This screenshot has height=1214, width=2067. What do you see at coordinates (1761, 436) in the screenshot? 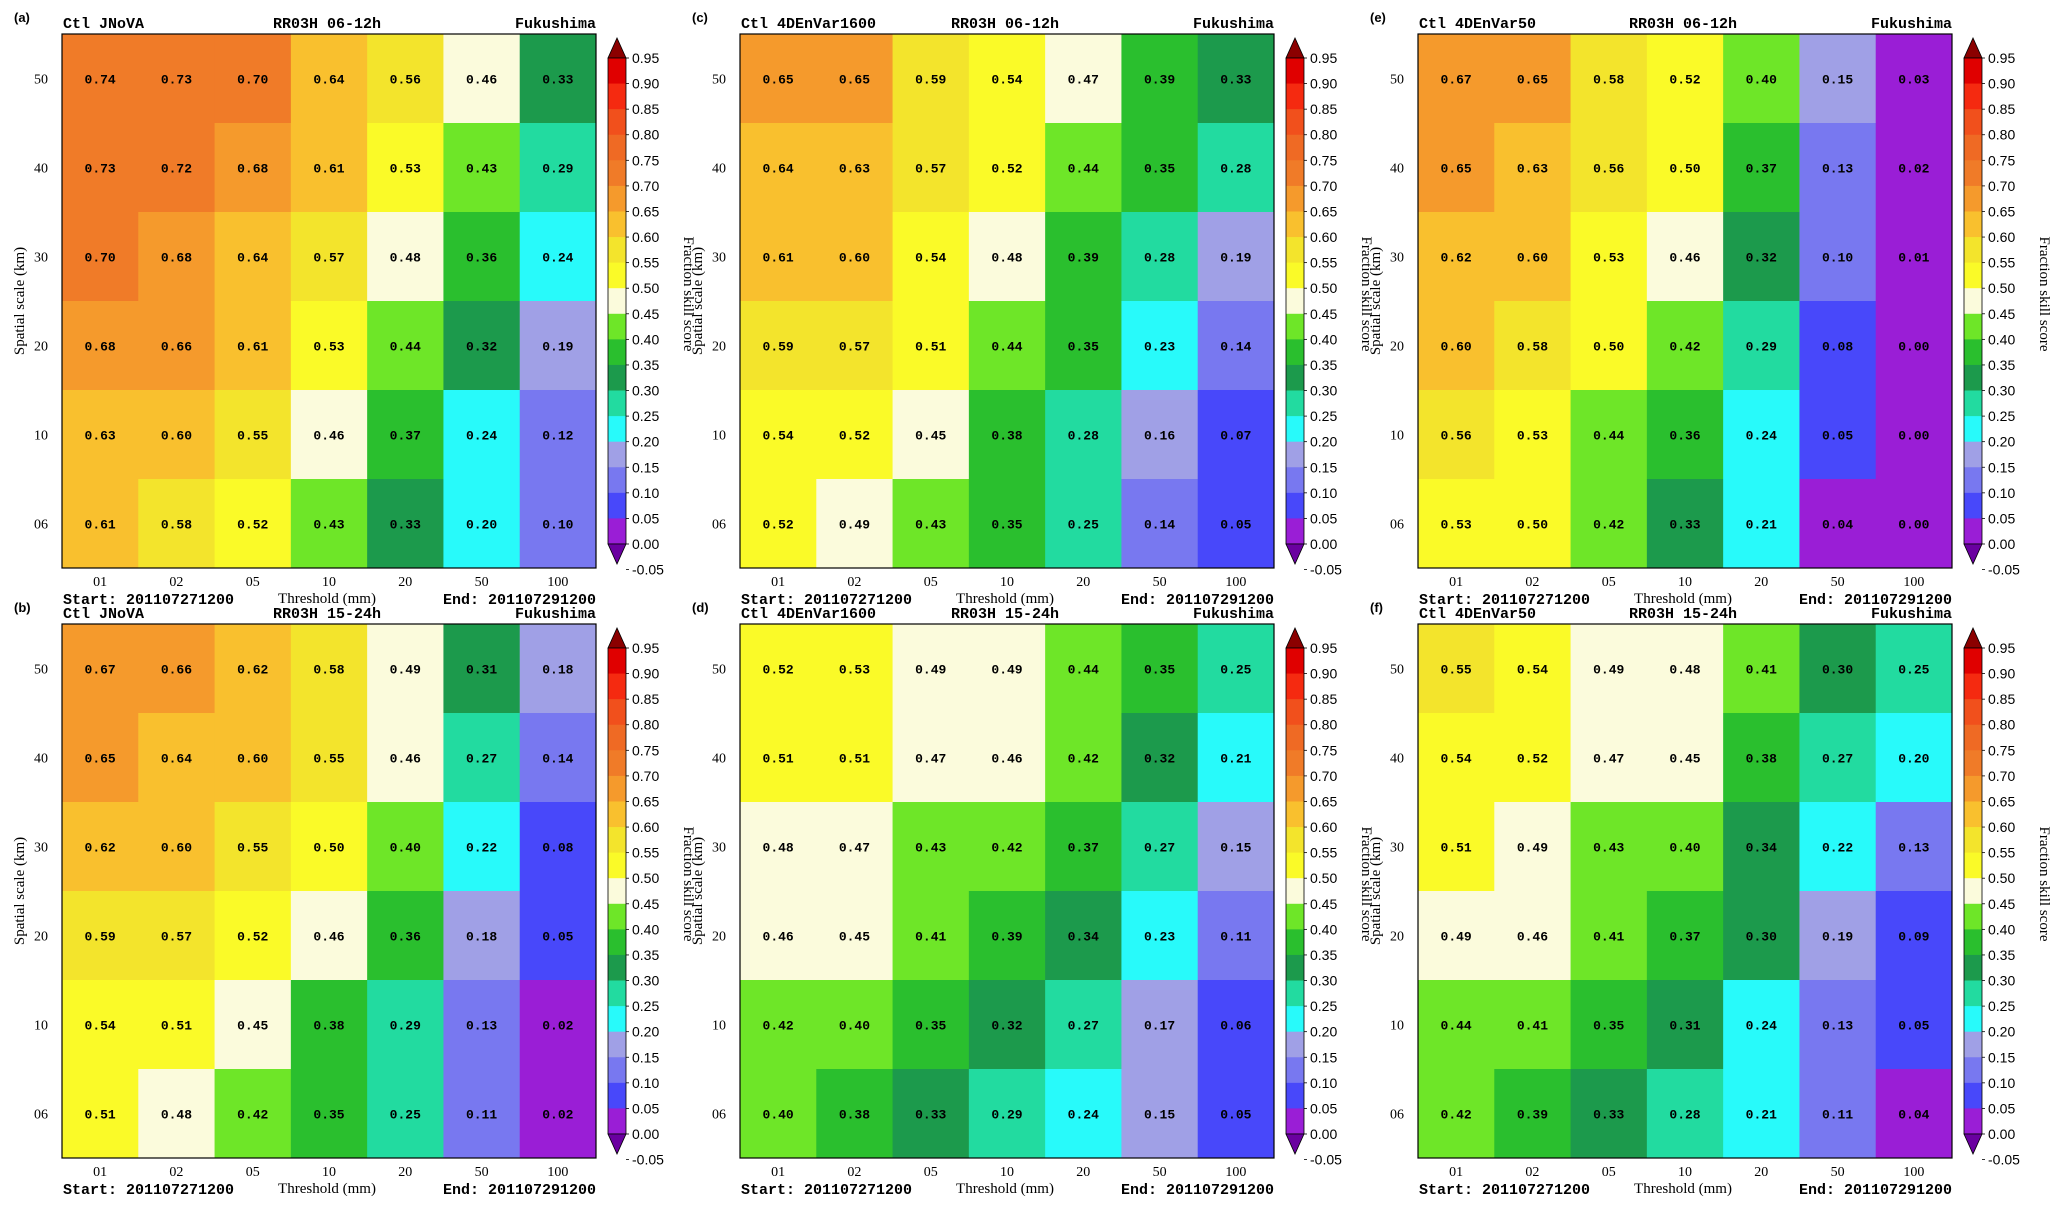
I see `cell-value-label: 0.24` at bounding box center [1761, 436].